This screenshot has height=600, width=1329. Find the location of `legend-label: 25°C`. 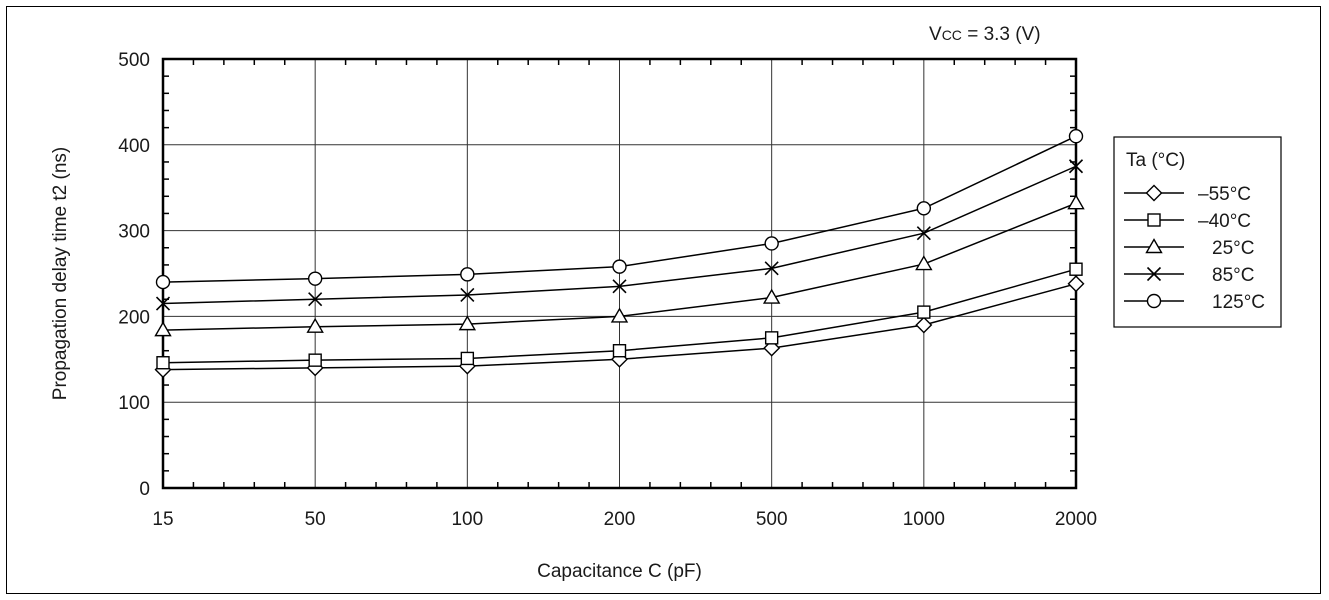

legend-label: 25°C is located at coordinates (1233, 248).